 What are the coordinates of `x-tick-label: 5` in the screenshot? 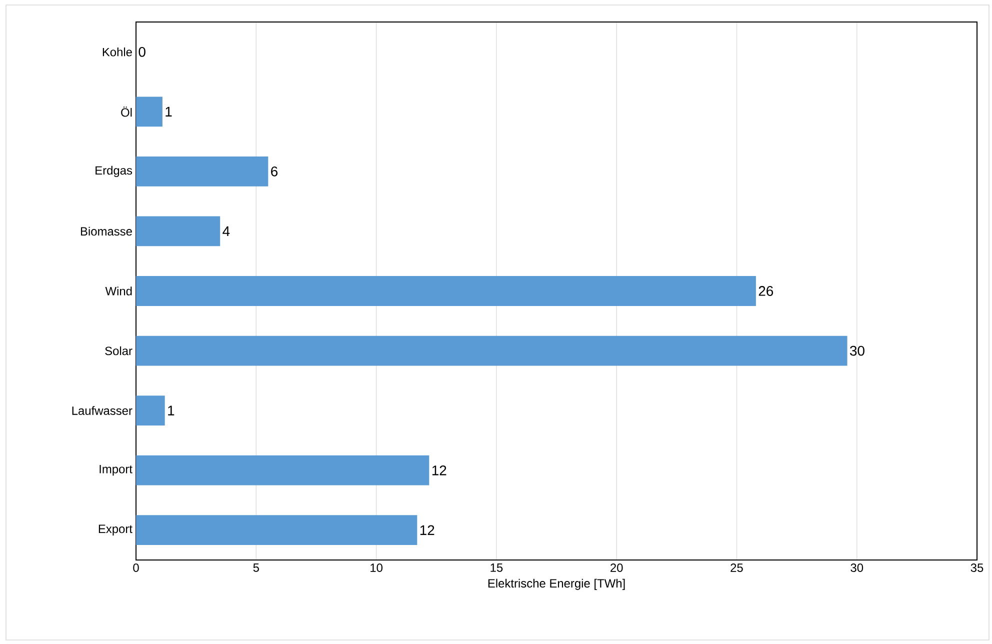 It's located at (256, 568).